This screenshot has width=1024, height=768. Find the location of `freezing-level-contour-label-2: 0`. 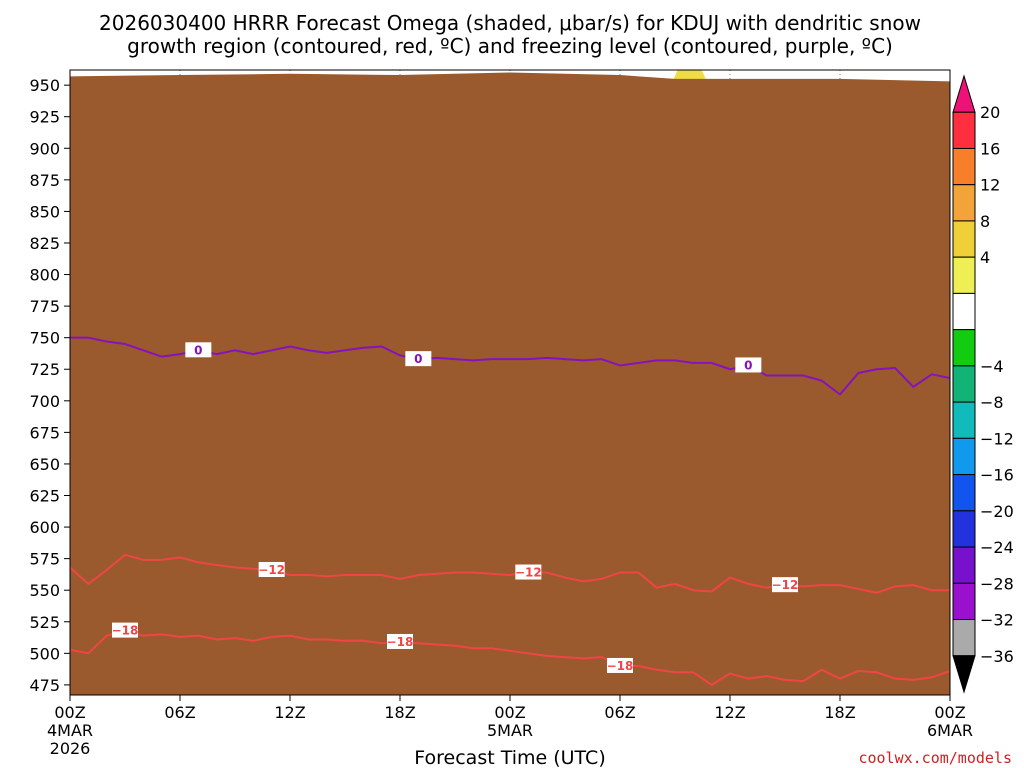

freezing-level-contour-label-2: 0 is located at coordinates (748, 365).